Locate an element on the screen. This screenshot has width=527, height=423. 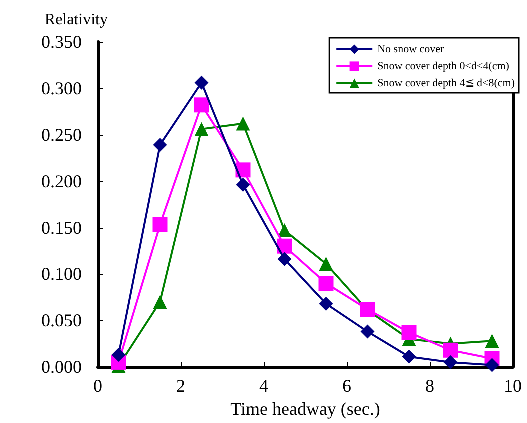
y-tick-label: 0.150 is located at coordinates (62, 228).